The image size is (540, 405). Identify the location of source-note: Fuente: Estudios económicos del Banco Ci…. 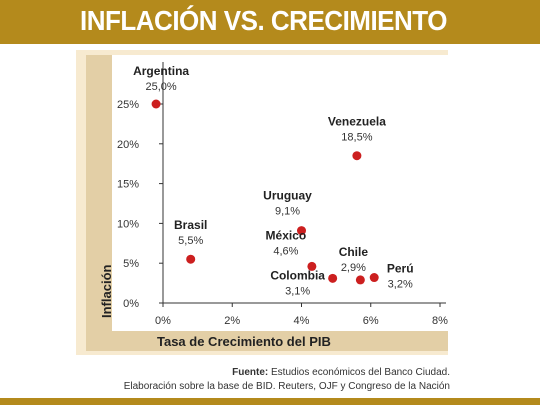
(287, 380).